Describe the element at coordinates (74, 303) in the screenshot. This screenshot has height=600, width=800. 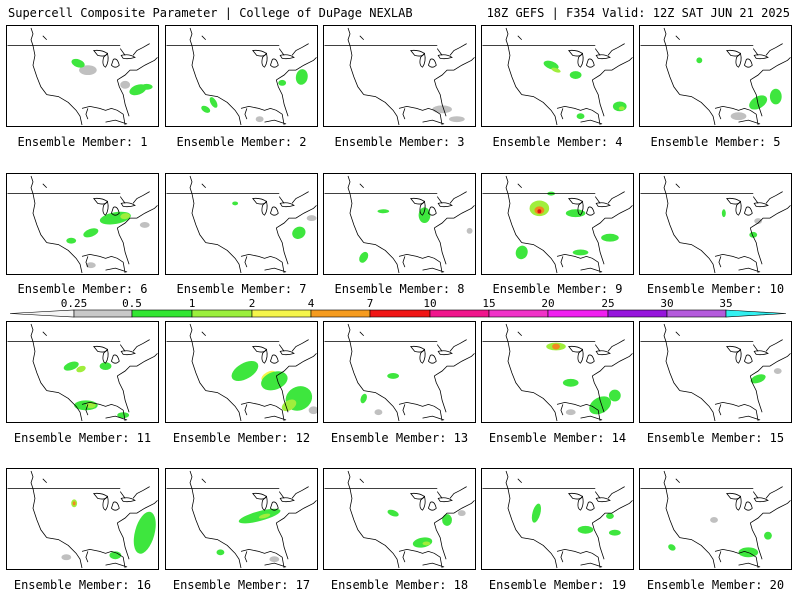
I see `colorbar-tick-label: 0.25` at that location.